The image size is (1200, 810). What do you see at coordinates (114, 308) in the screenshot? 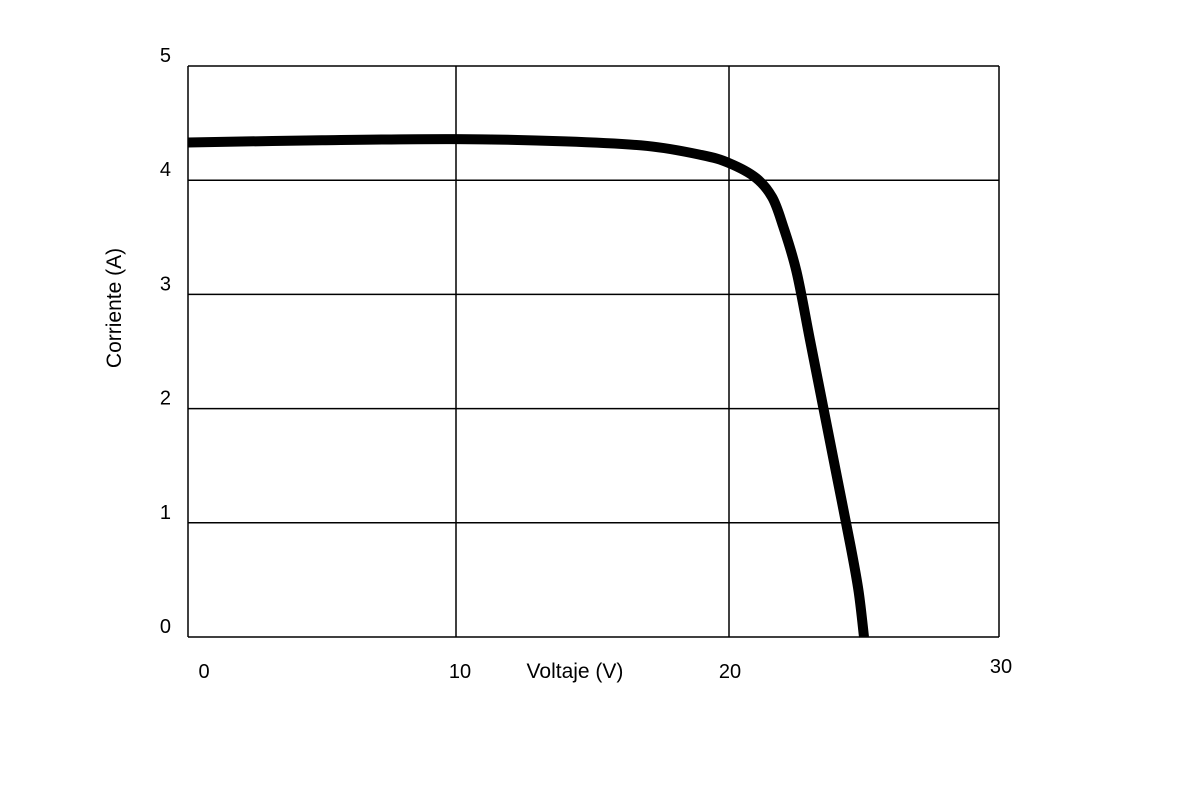
I see `y-axis-title: Corriente (A)` at bounding box center [114, 308].